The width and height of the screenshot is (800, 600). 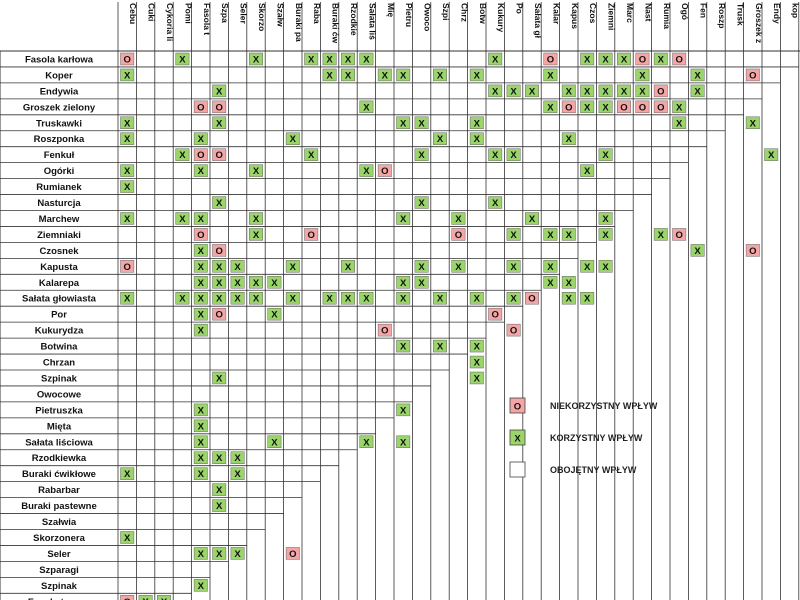 I want to click on row-label: Sałata głowiasta, so click(x=59, y=299).